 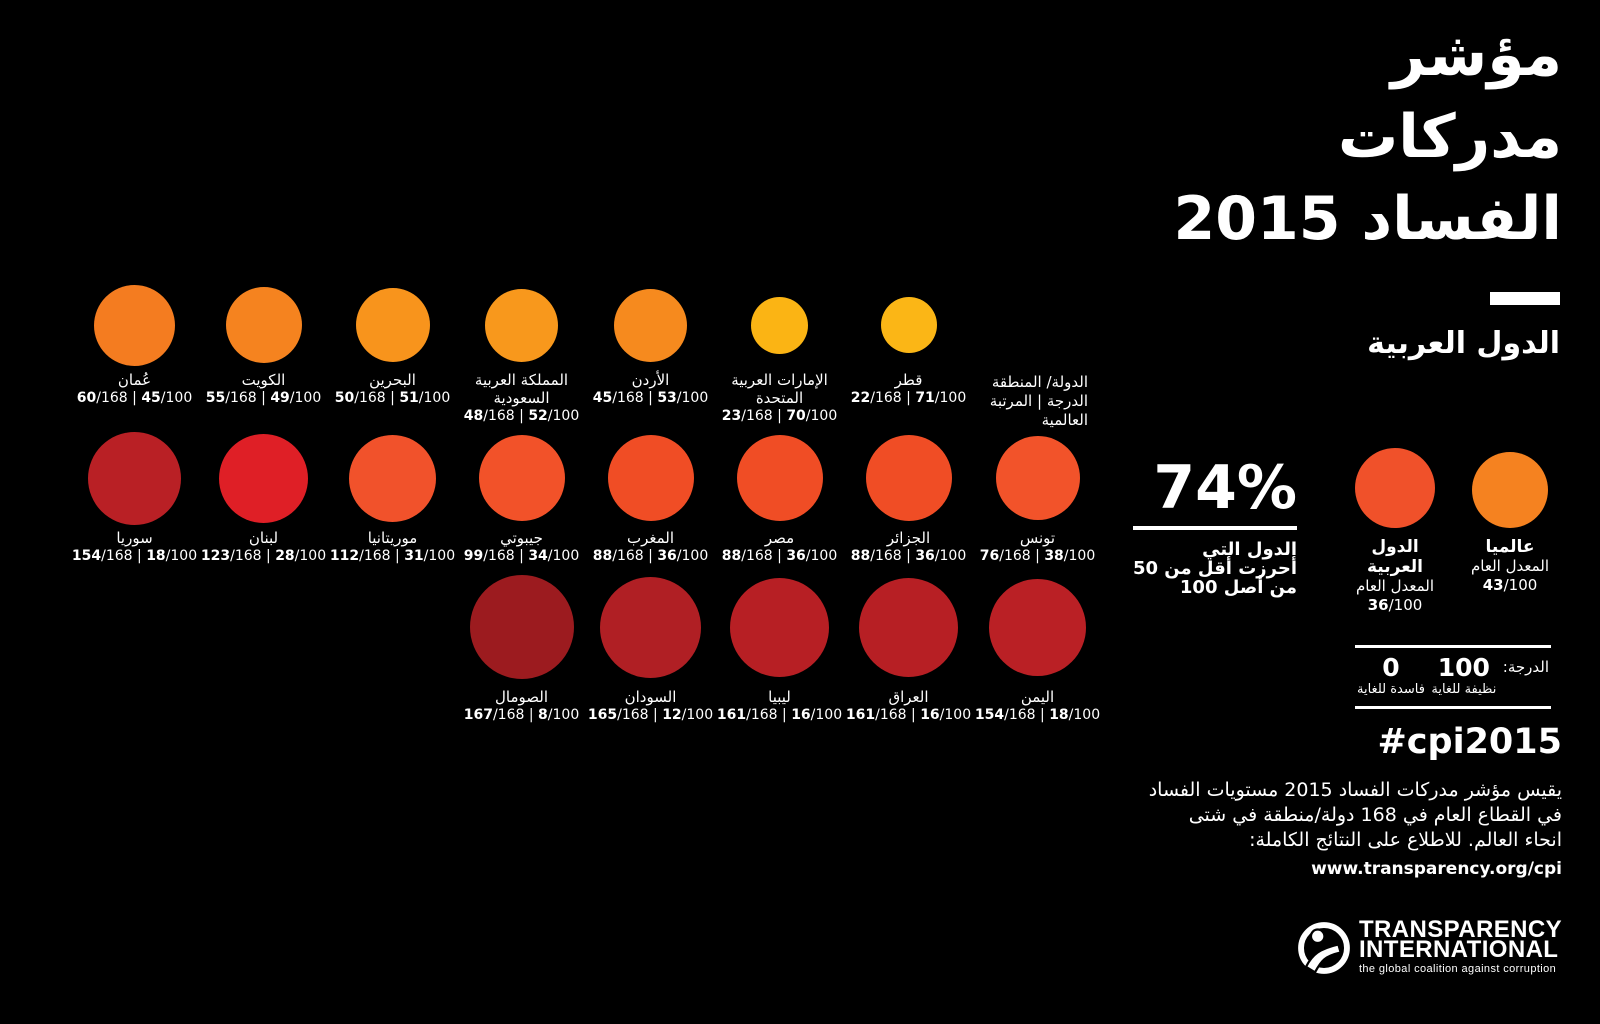 What do you see at coordinates (779, 389) in the screenshot?
I see `country-name: الإمارات العربية المتحدة` at bounding box center [779, 389].